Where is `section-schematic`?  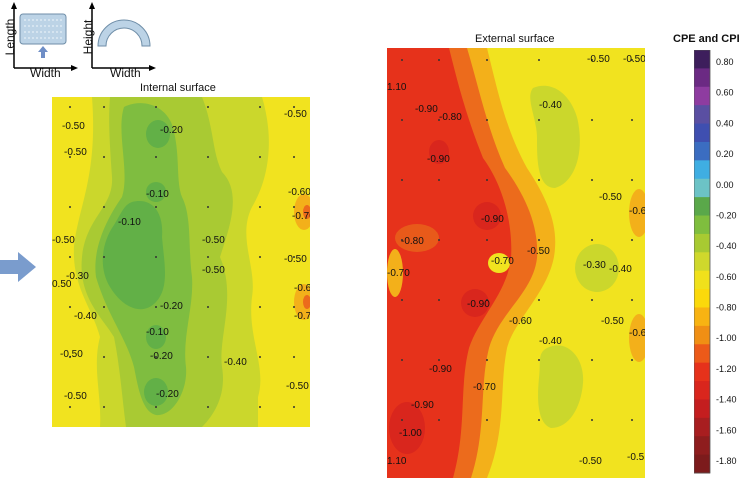
section-schematic is located at coordinates (122, 36).